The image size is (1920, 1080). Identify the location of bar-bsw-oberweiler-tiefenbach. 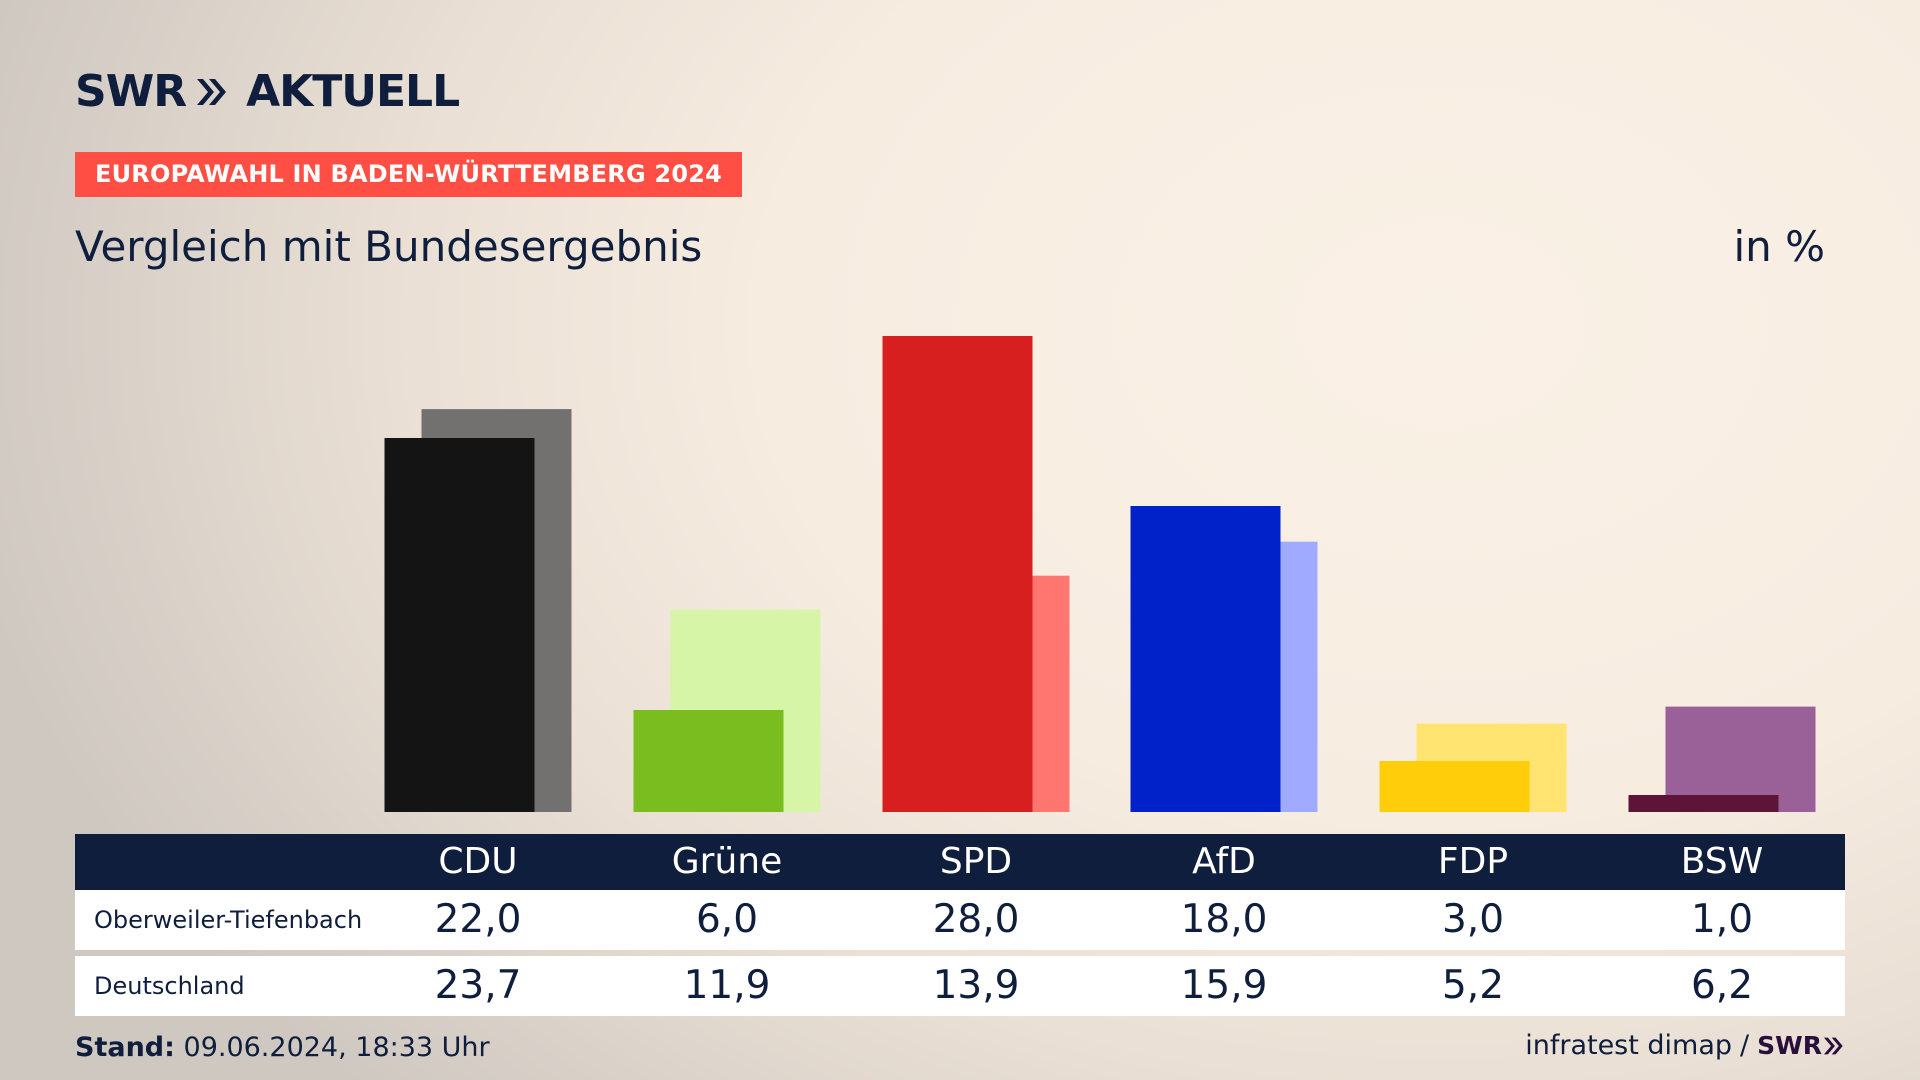
(1703, 803).